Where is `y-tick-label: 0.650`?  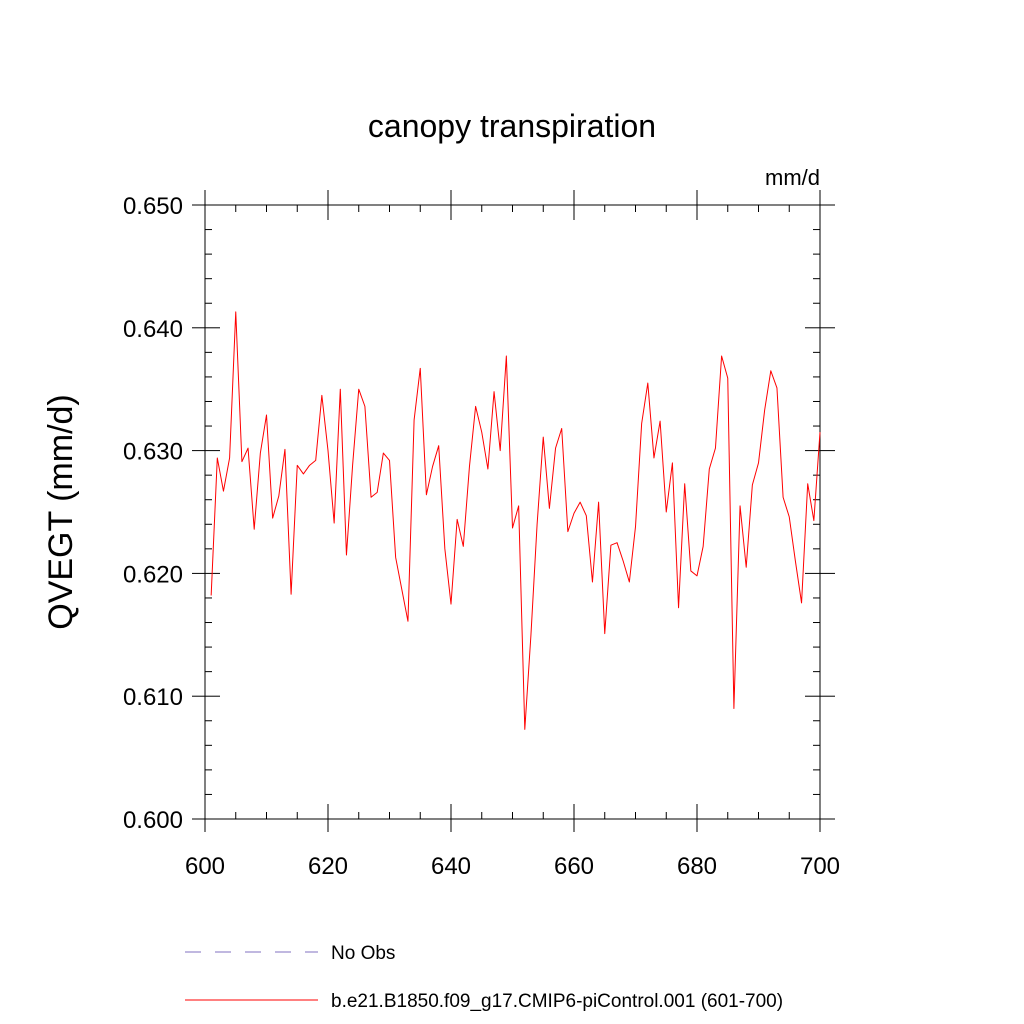 y-tick-label: 0.650 is located at coordinates (153, 206).